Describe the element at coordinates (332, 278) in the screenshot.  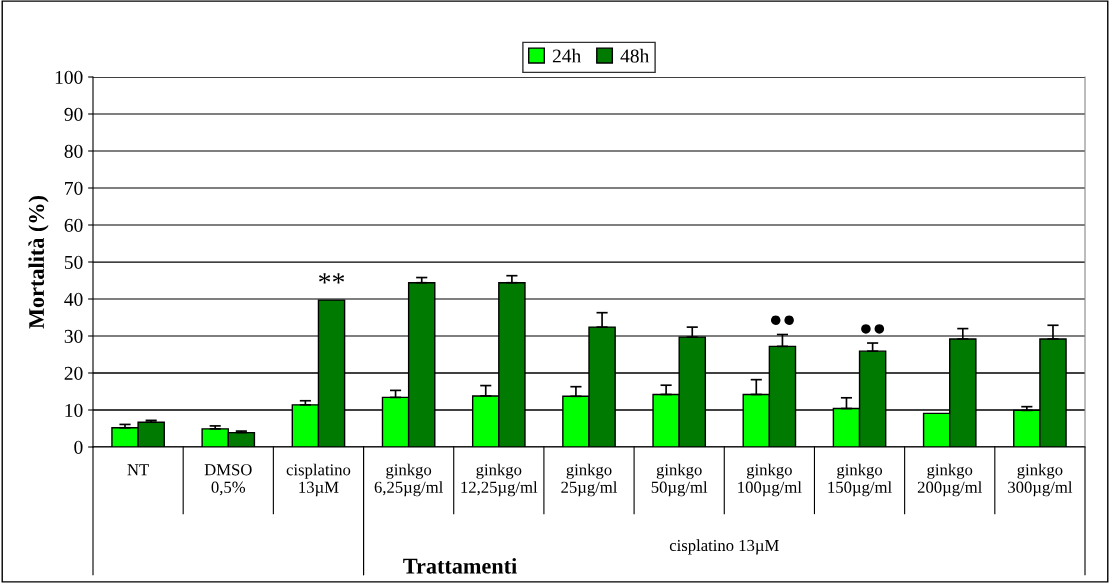
I see `annotation: **` at that location.